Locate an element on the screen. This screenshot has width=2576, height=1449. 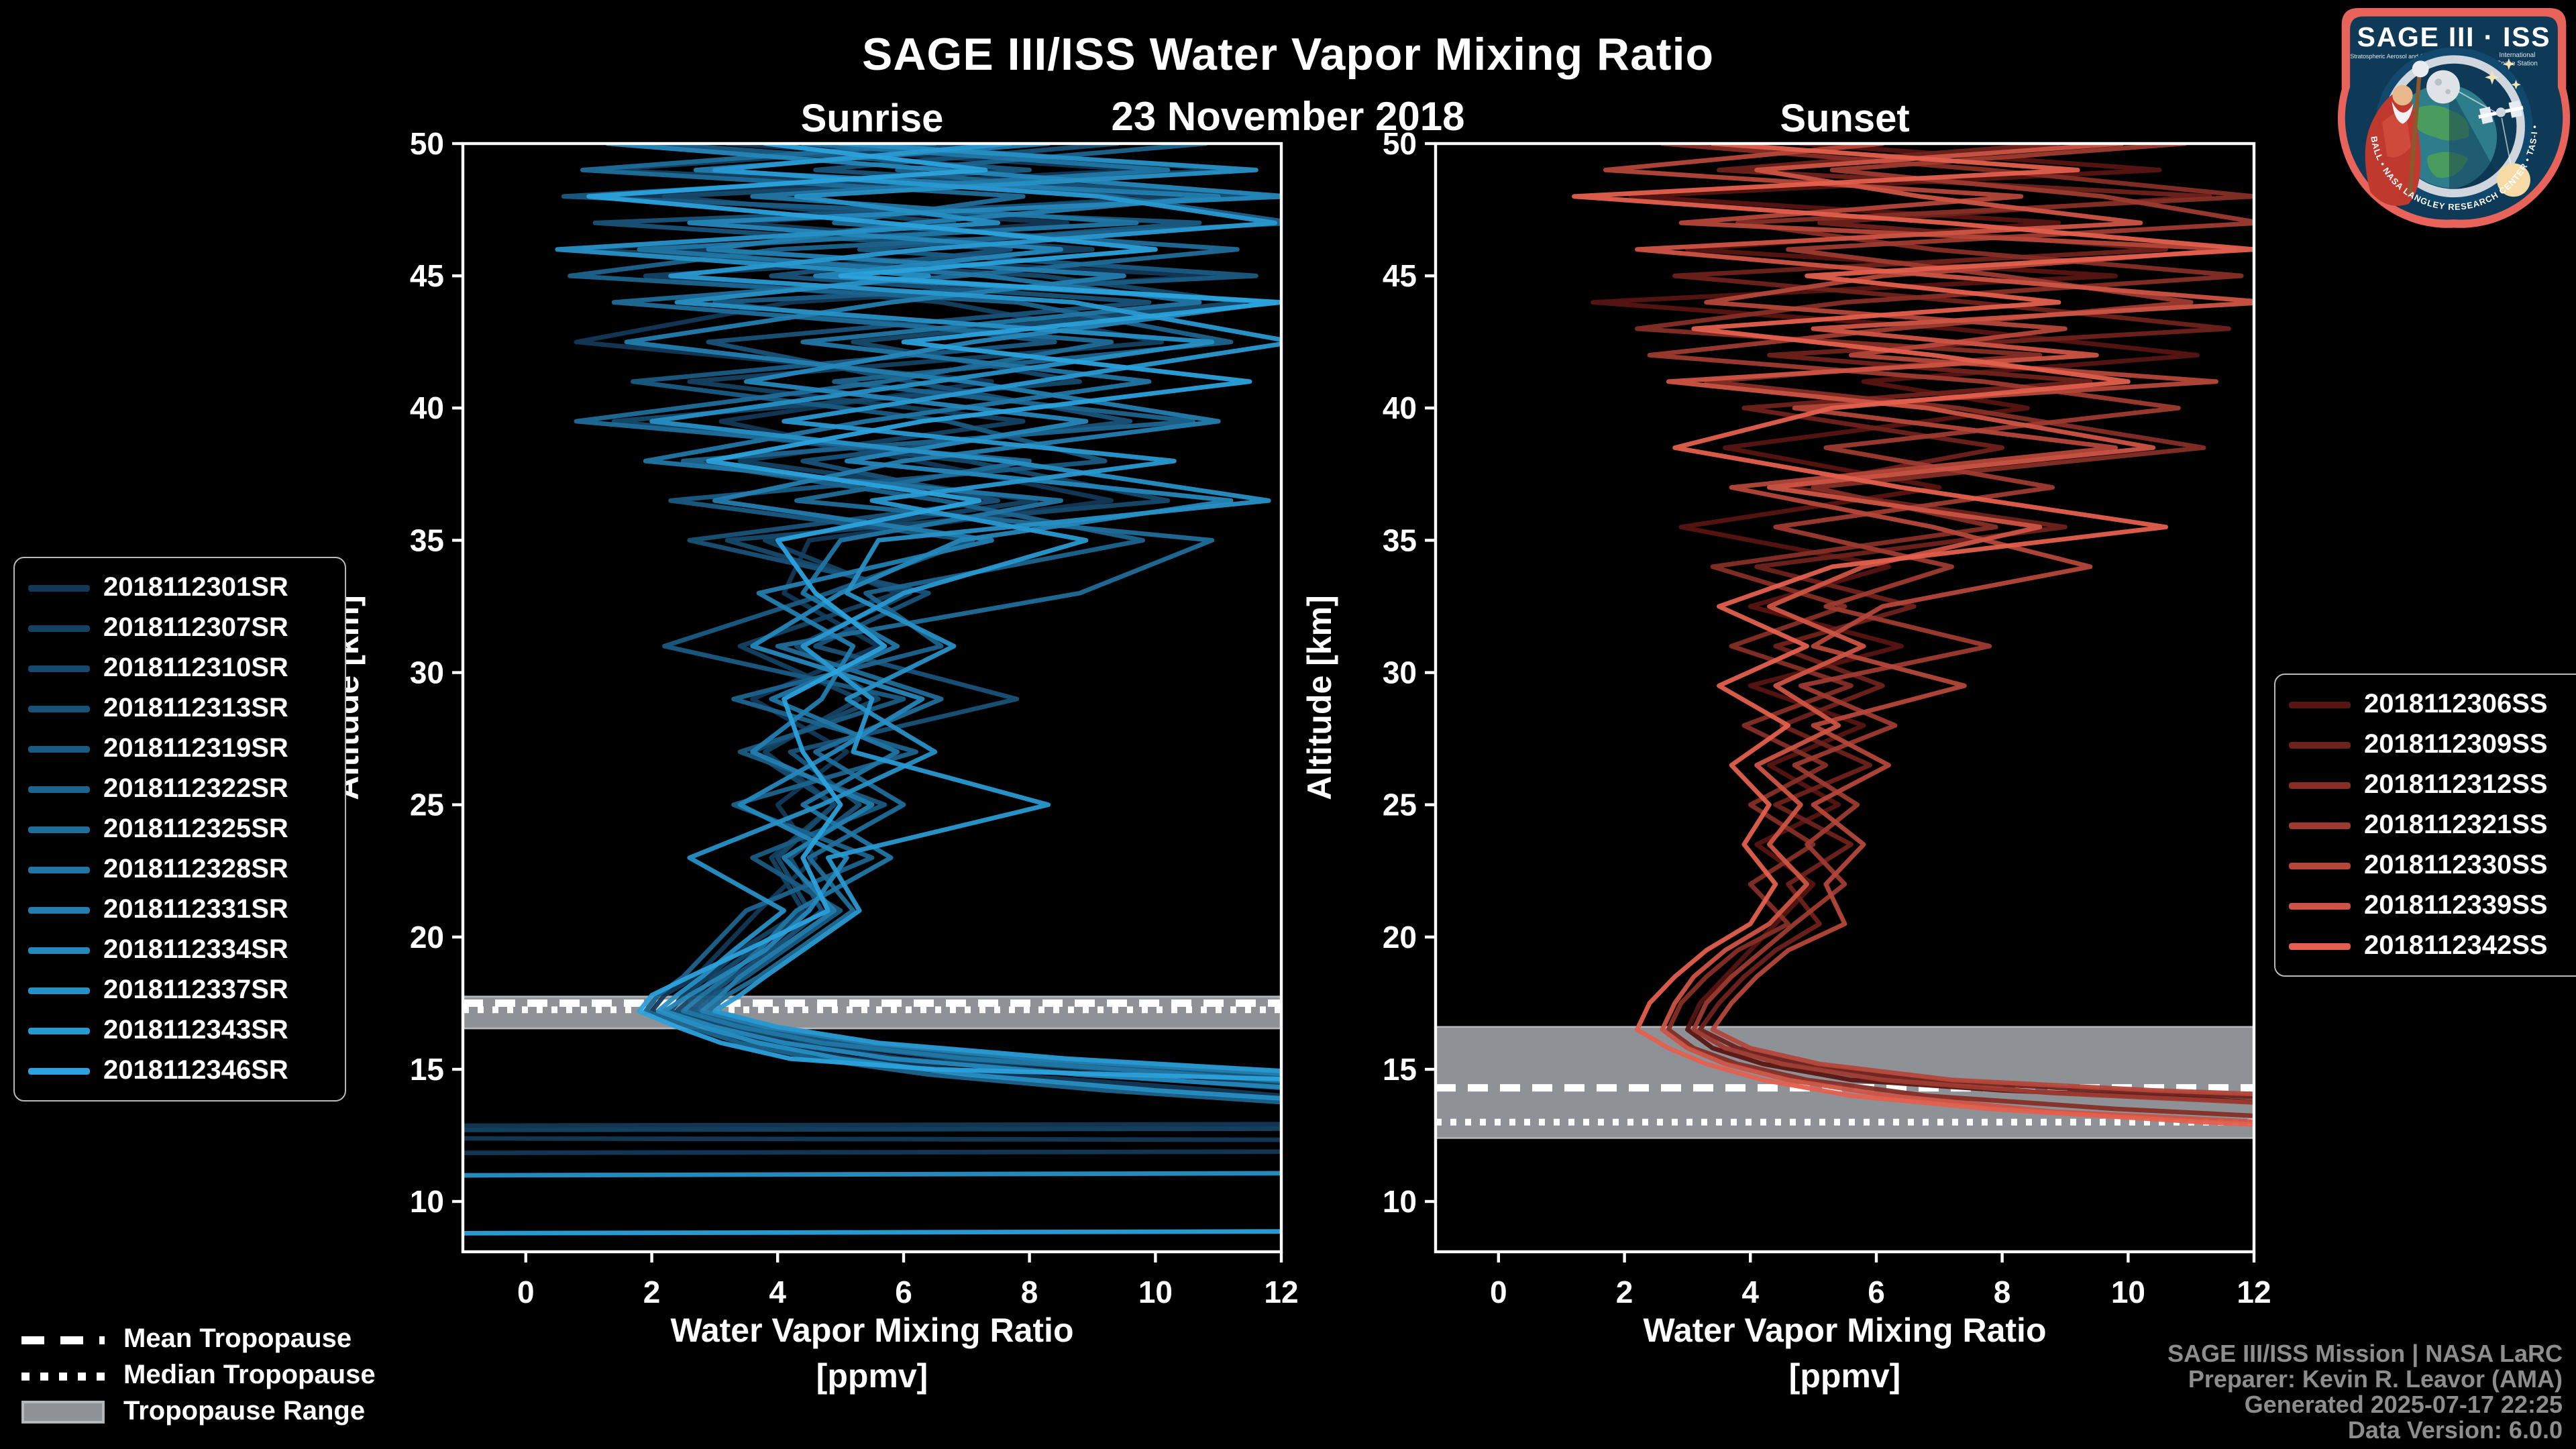
iss-icon is located at coordinates (2501, 112).